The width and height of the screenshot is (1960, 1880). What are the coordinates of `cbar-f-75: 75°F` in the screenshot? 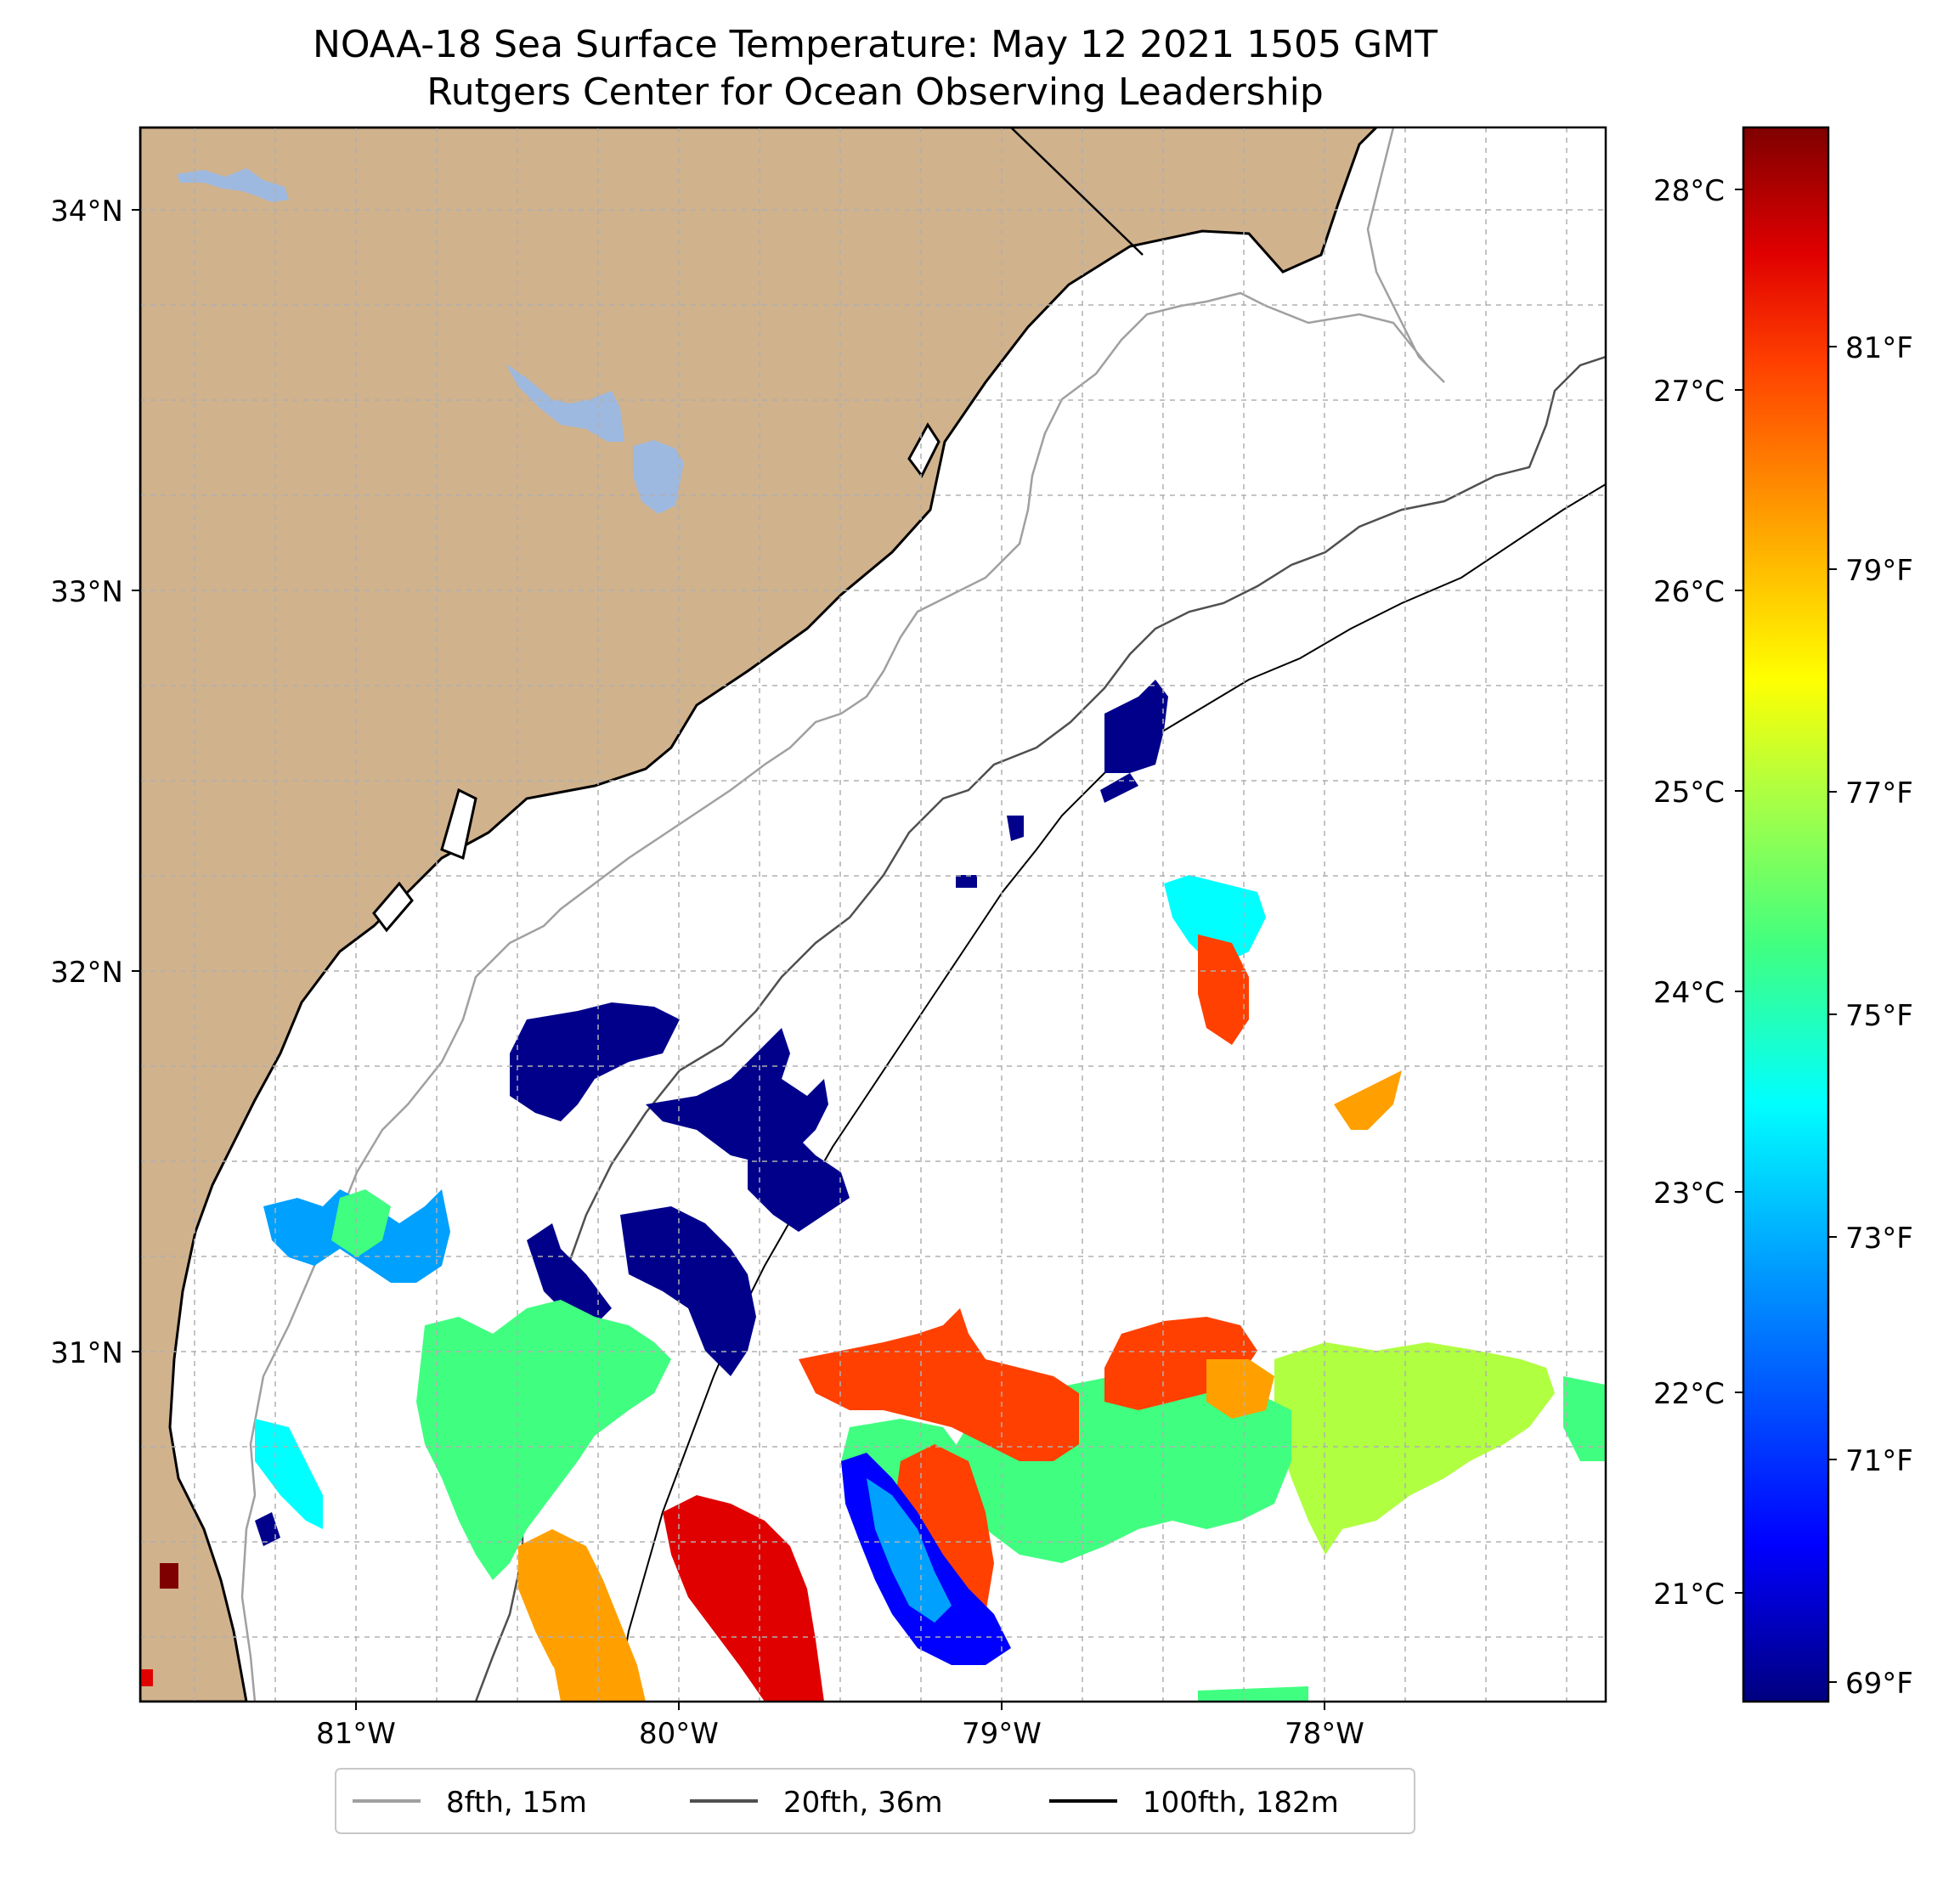 It's located at (1879, 1016).